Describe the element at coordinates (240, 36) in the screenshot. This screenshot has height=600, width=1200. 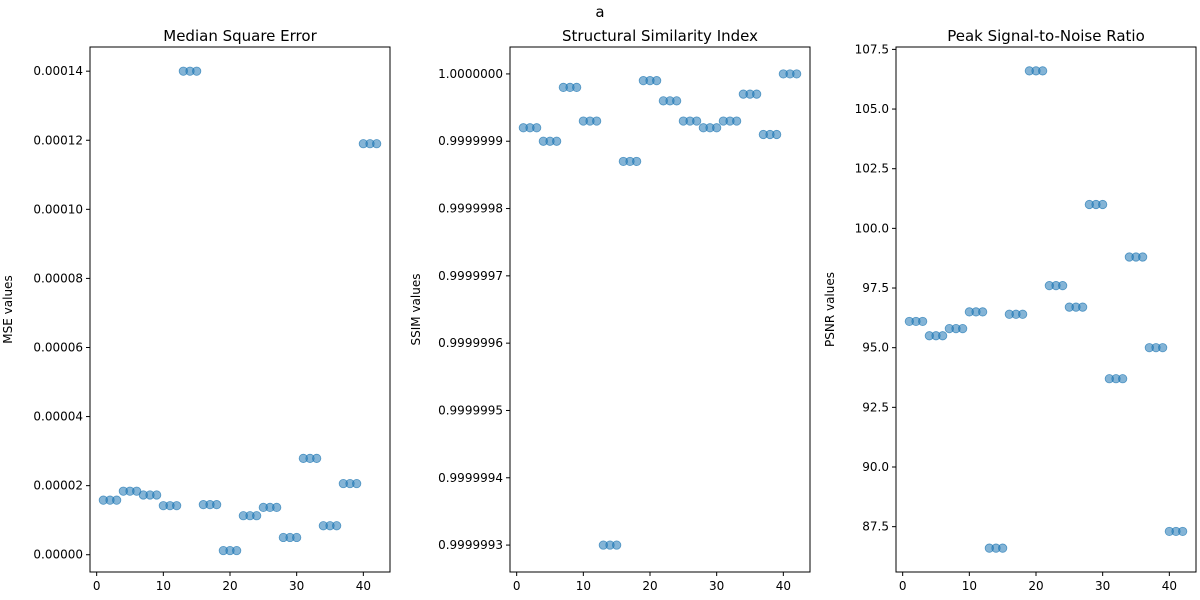
I see `panel-title: Median Square Error` at that location.